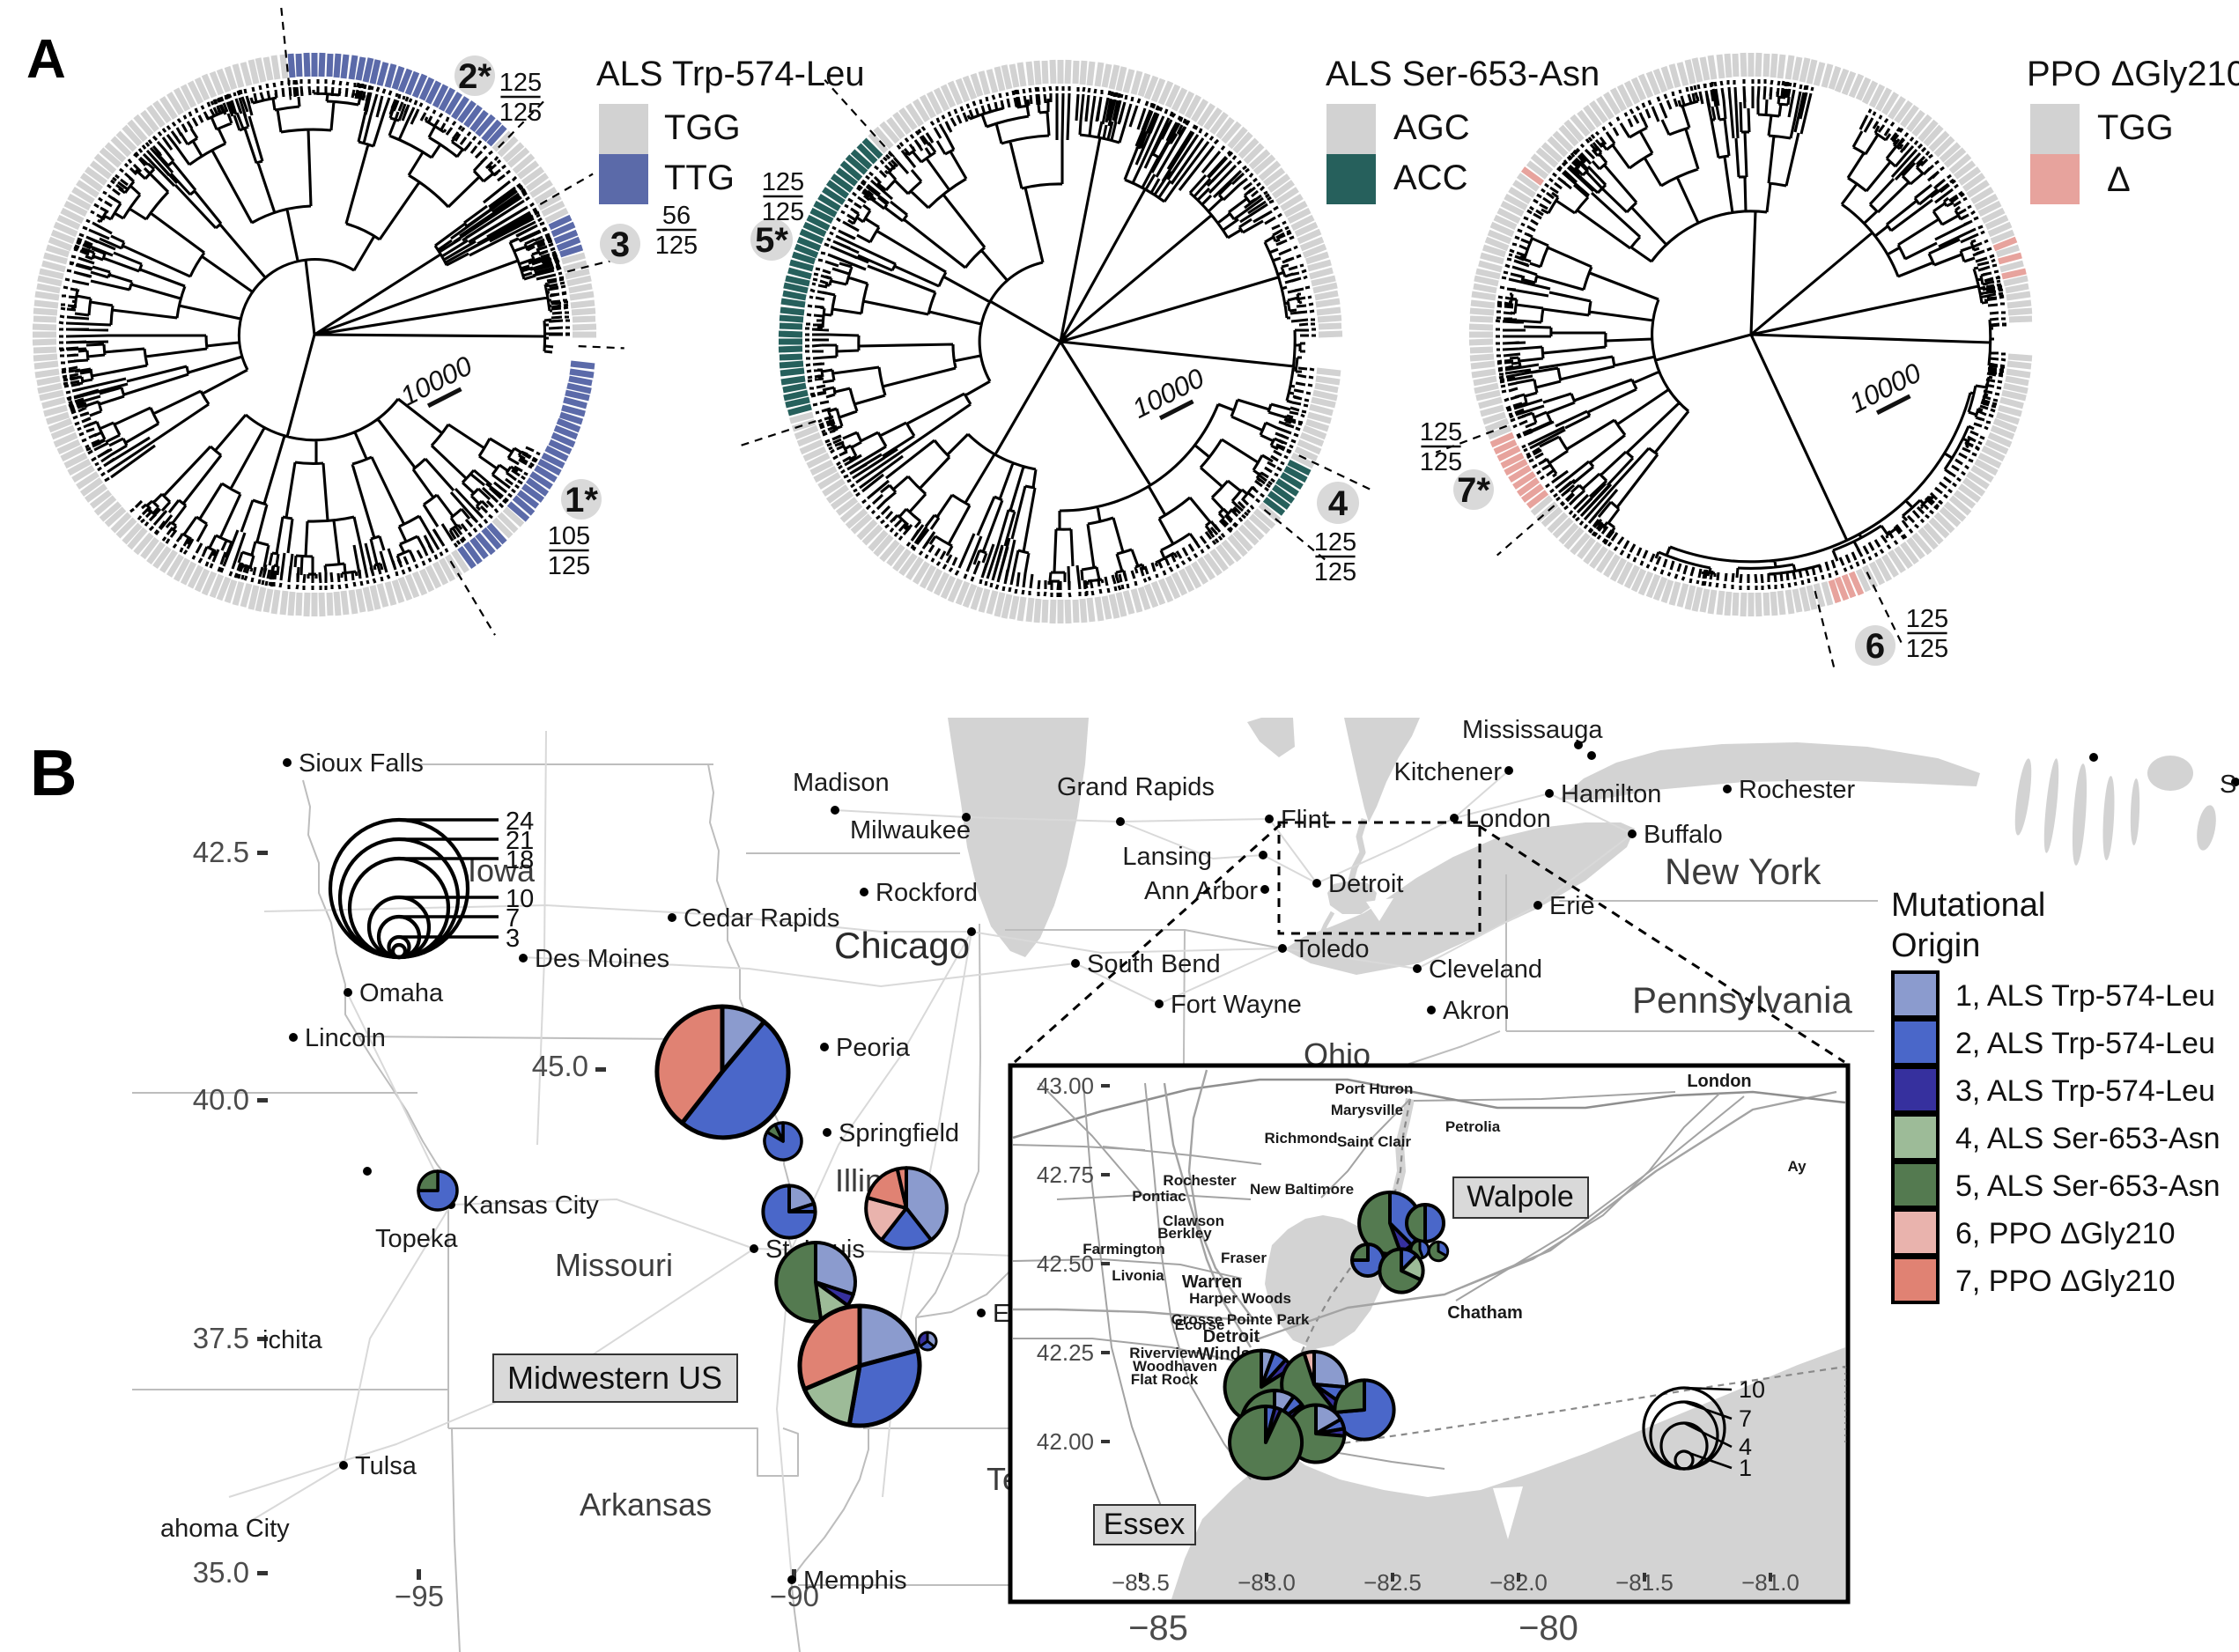  What do you see at coordinates (1745, 1468) in the screenshot?
I see `svg-text: 1` at bounding box center [1745, 1468].